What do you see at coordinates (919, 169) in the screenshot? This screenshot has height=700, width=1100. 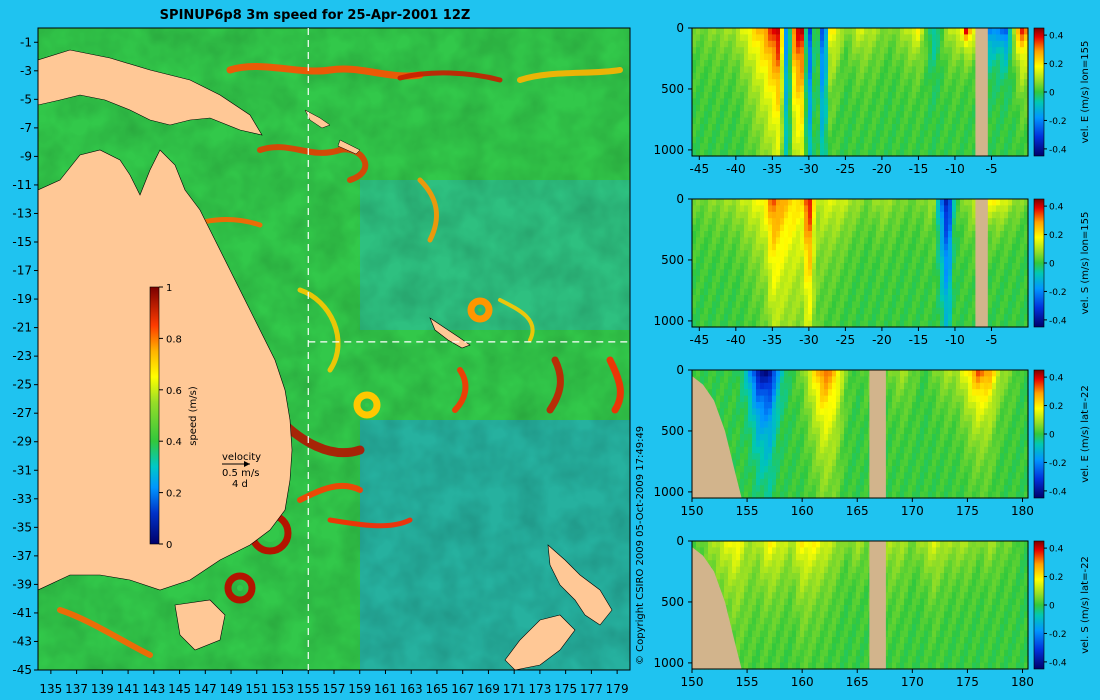 I see `section-xtick-label: -15` at bounding box center [919, 169].